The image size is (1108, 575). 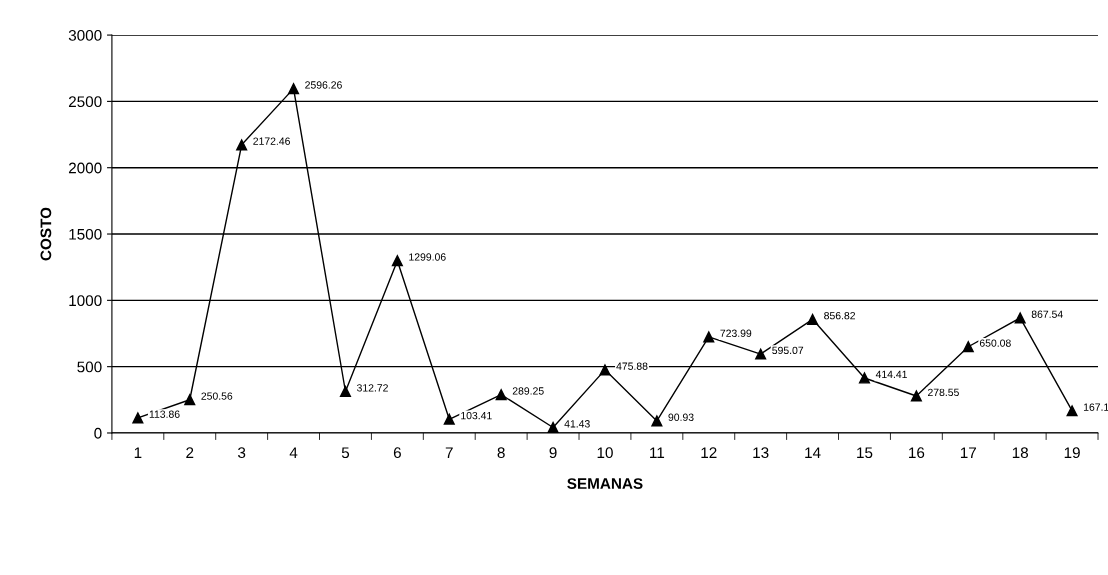 I want to click on data-label: 475.88, so click(x=632, y=366).